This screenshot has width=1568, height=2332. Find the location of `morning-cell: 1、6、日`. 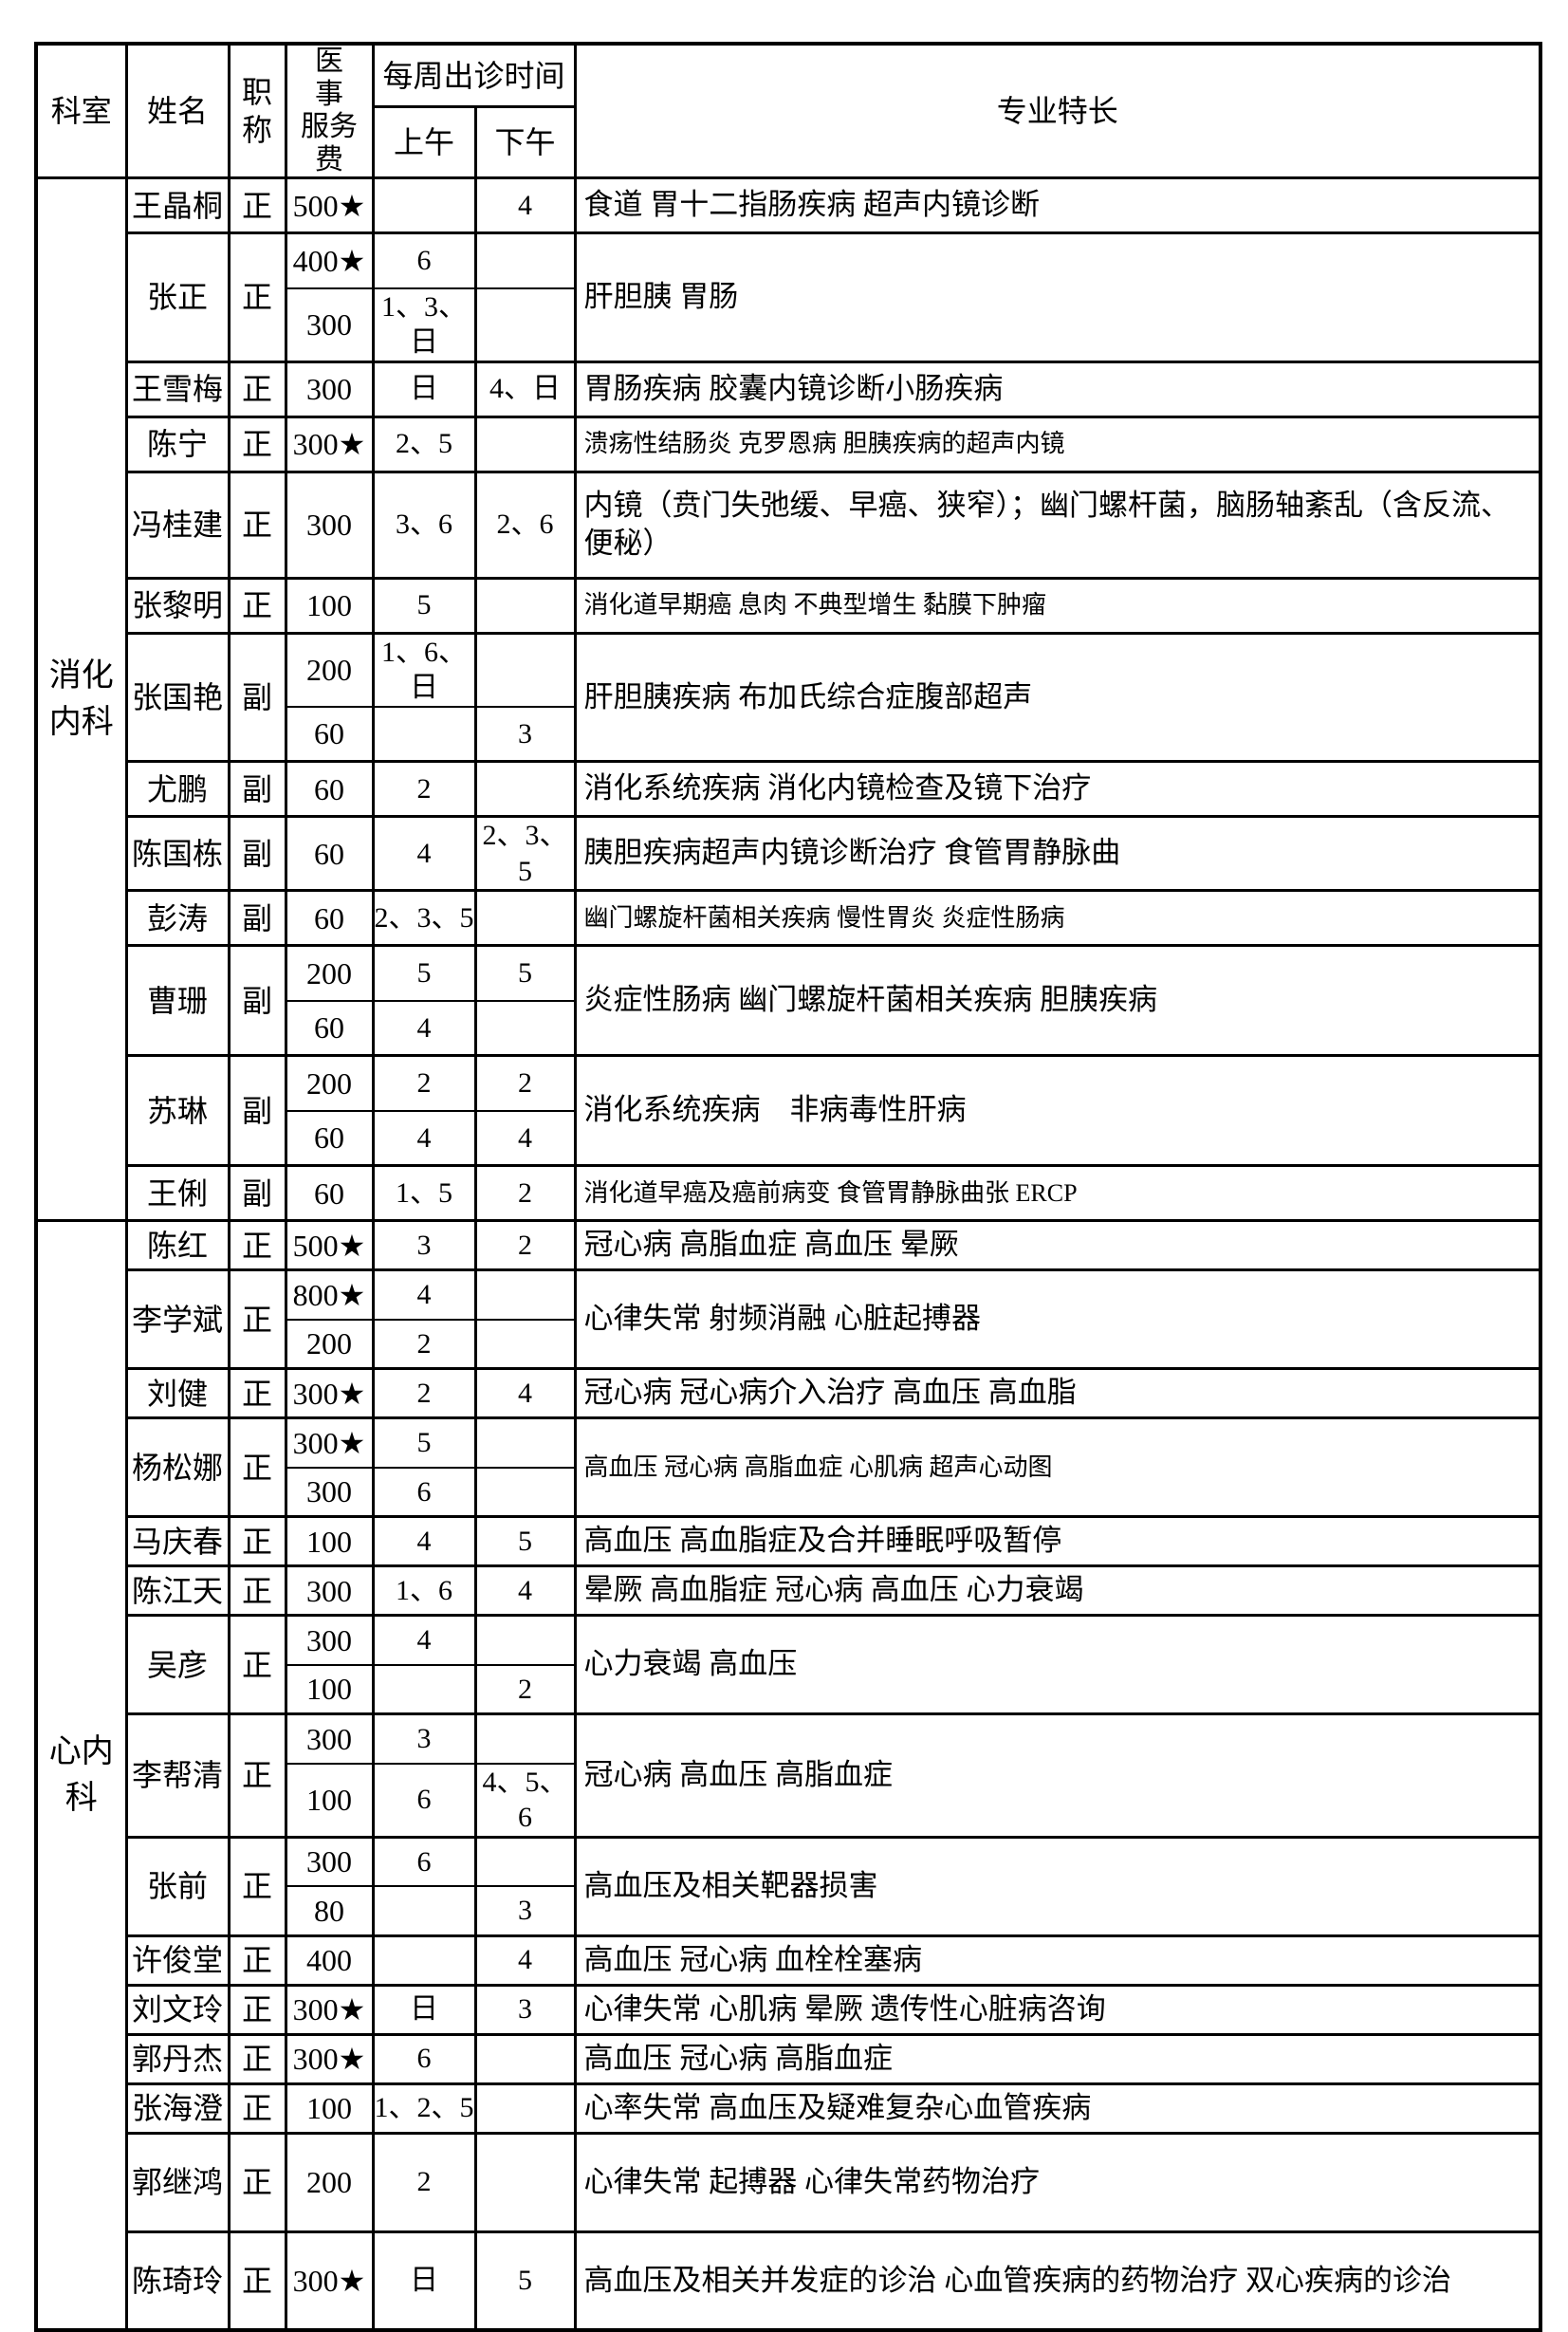

morning-cell: 1、6、日 is located at coordinates (424, 669).